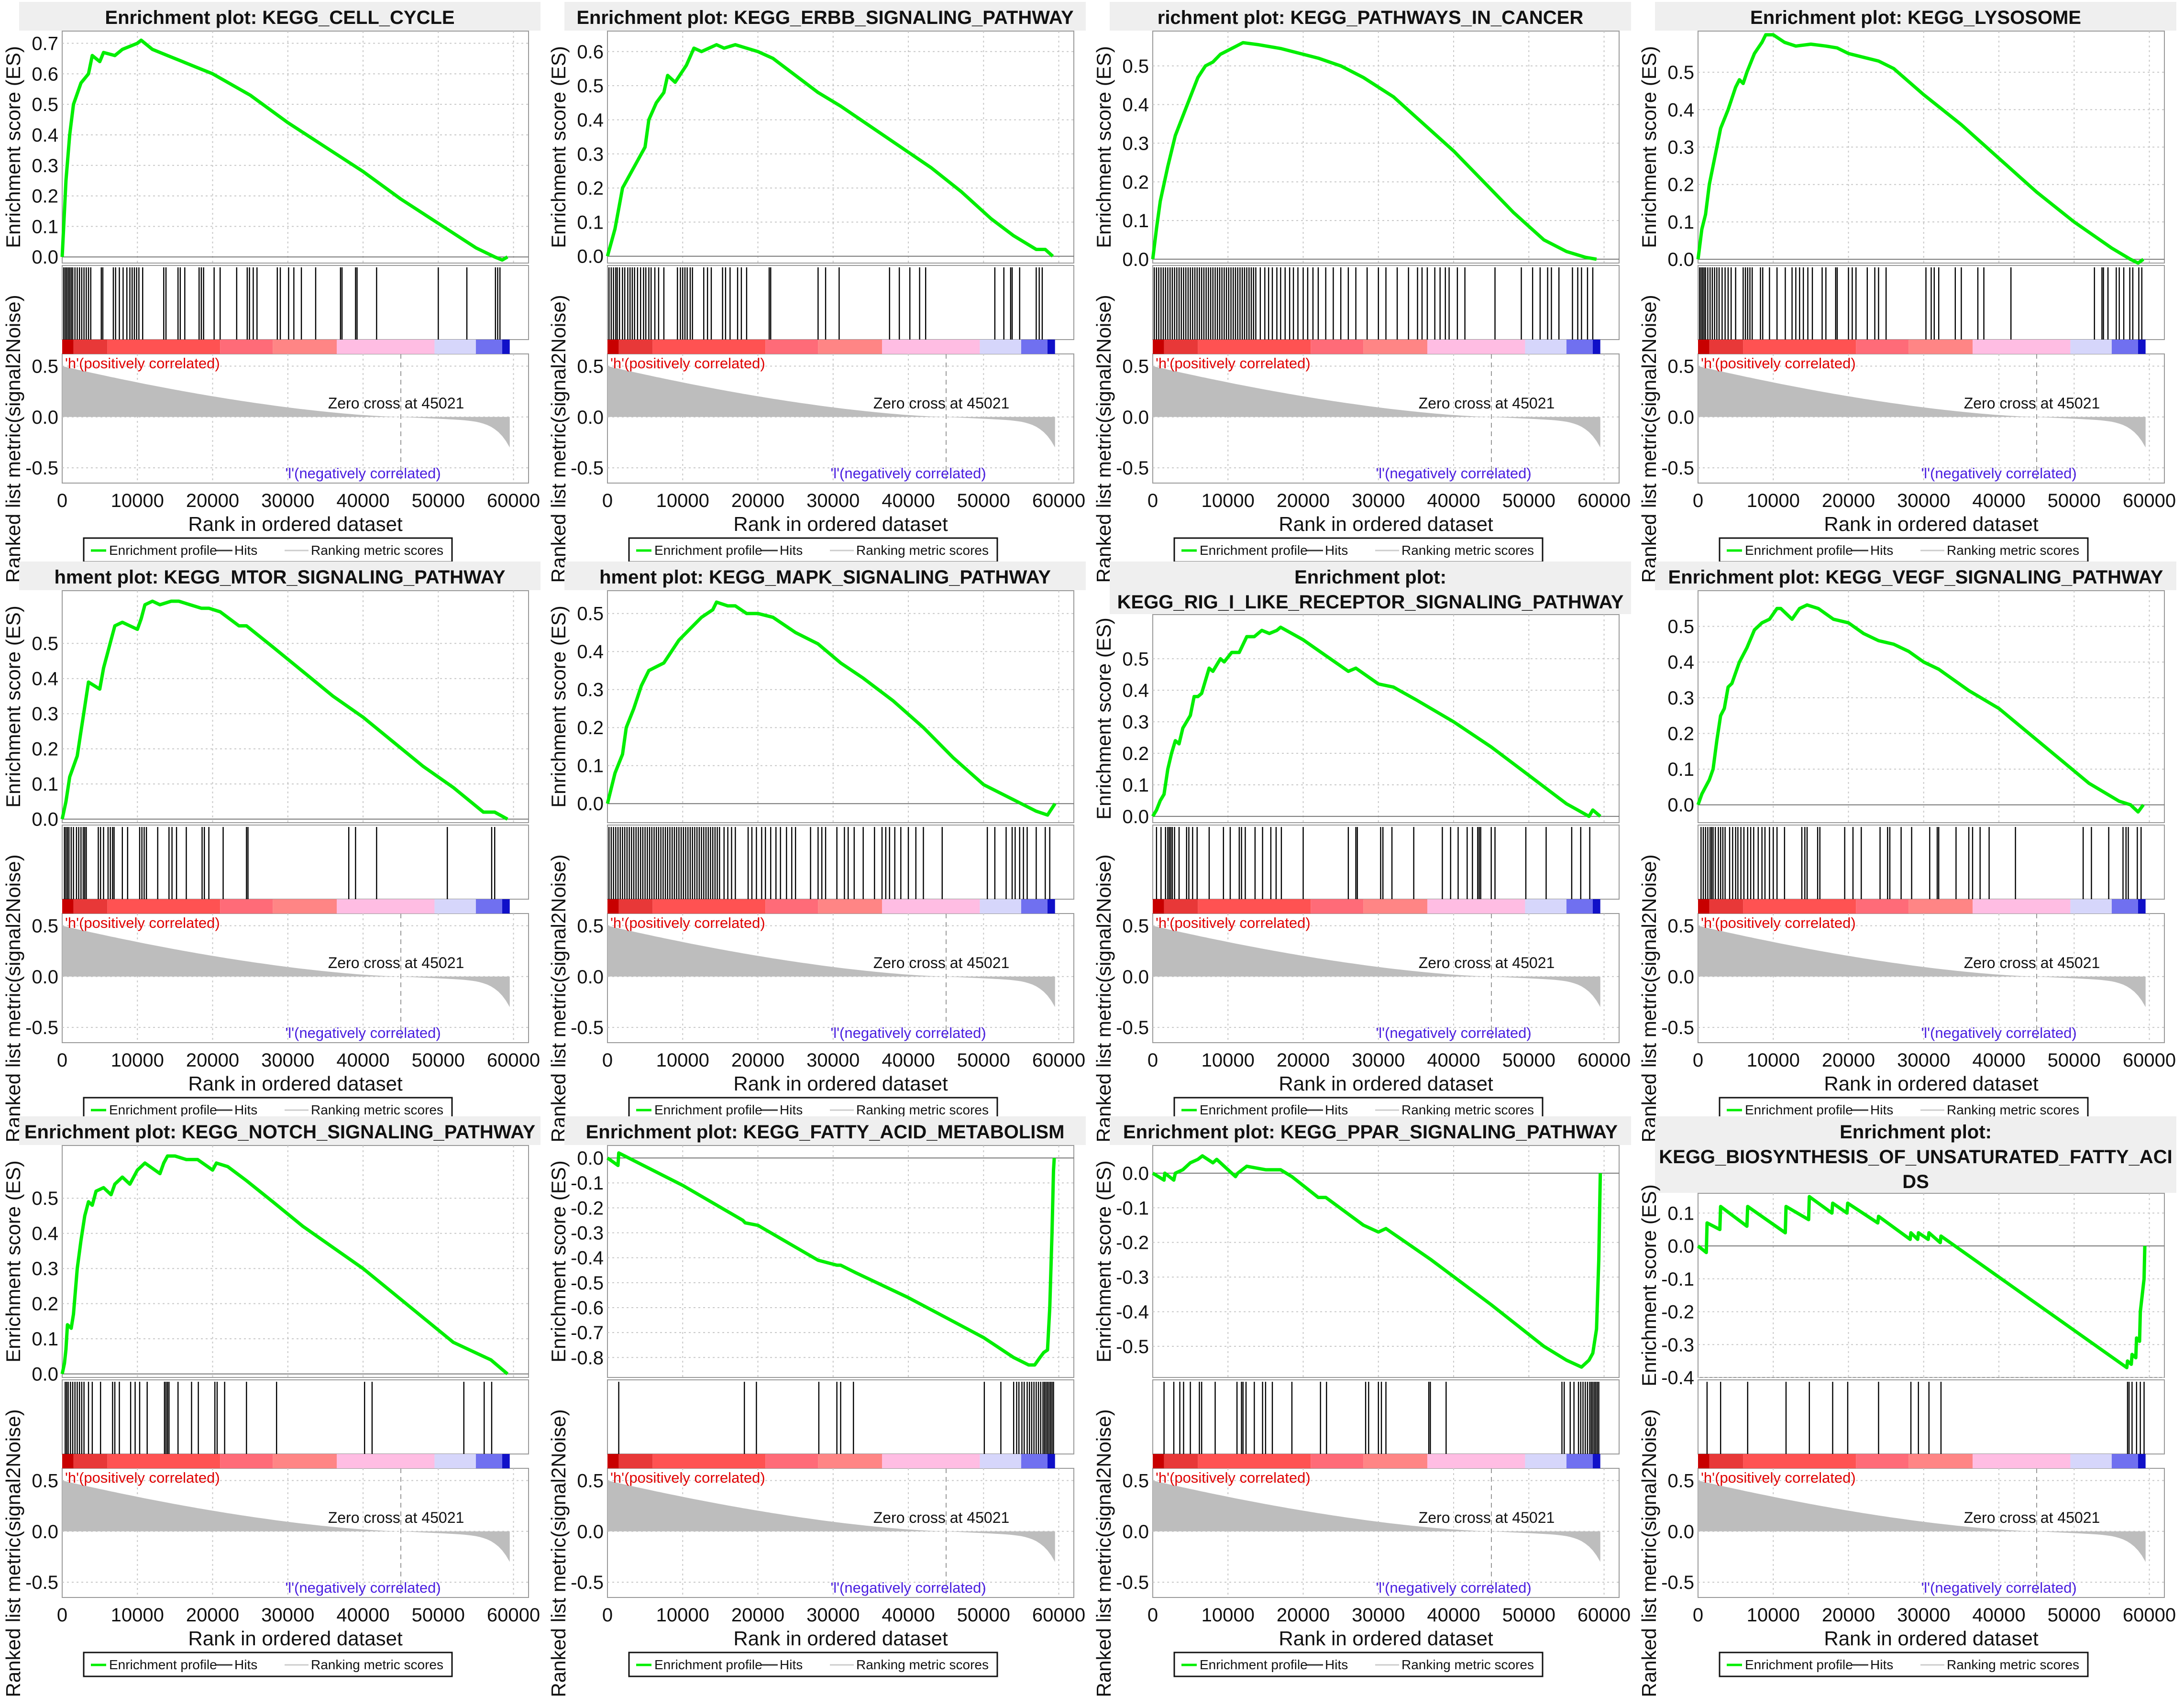 The image size is (2184, 1707). I want to click on es-y-tick-label: -0.4, so click(587, 1258).